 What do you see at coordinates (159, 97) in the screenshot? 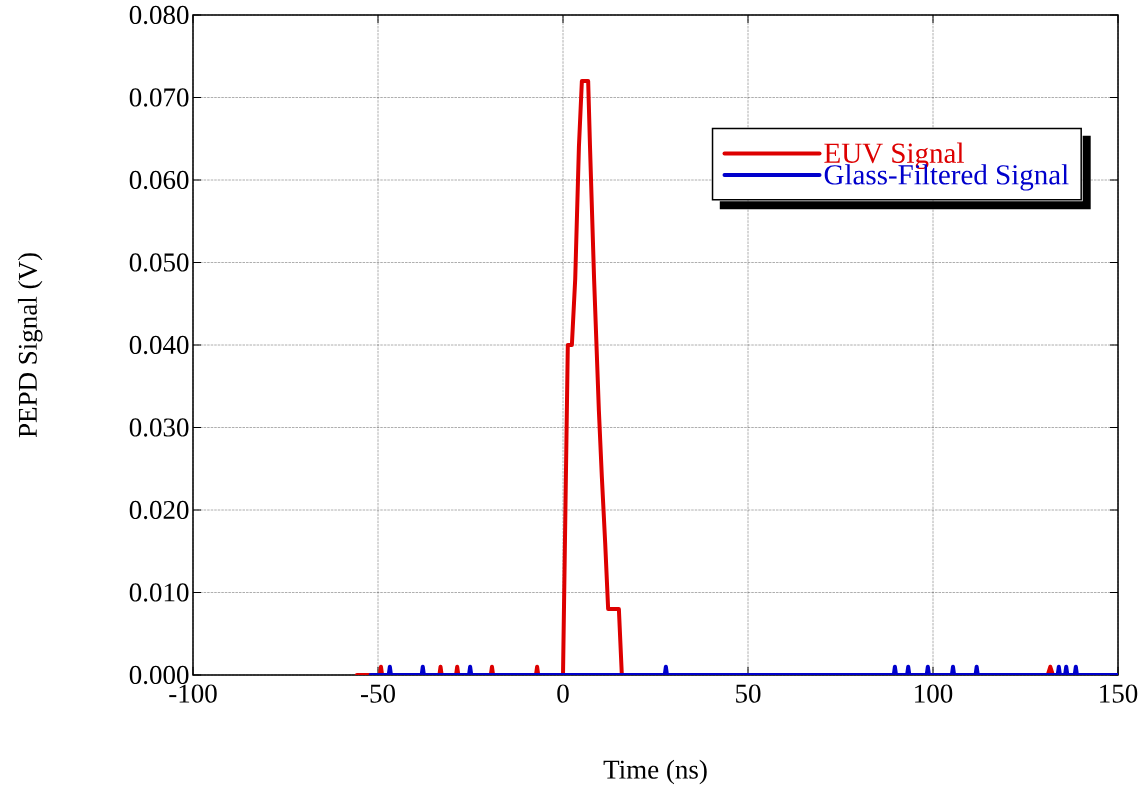
I see `y-tick-label: 0.070` at bounding box center [159, 97].